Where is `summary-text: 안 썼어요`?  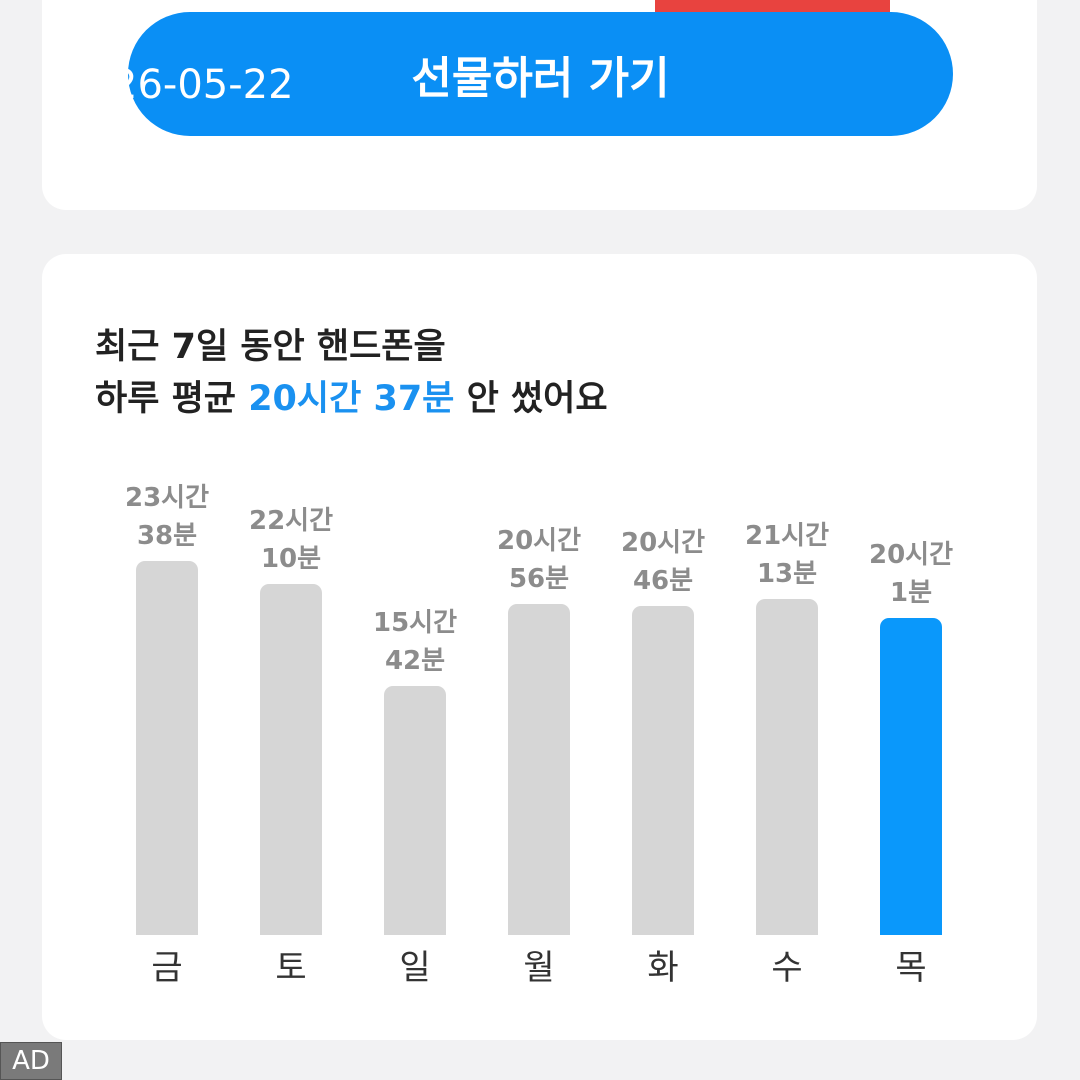 summary-text: 안 썼어요 is located at coordinates (537, 399).